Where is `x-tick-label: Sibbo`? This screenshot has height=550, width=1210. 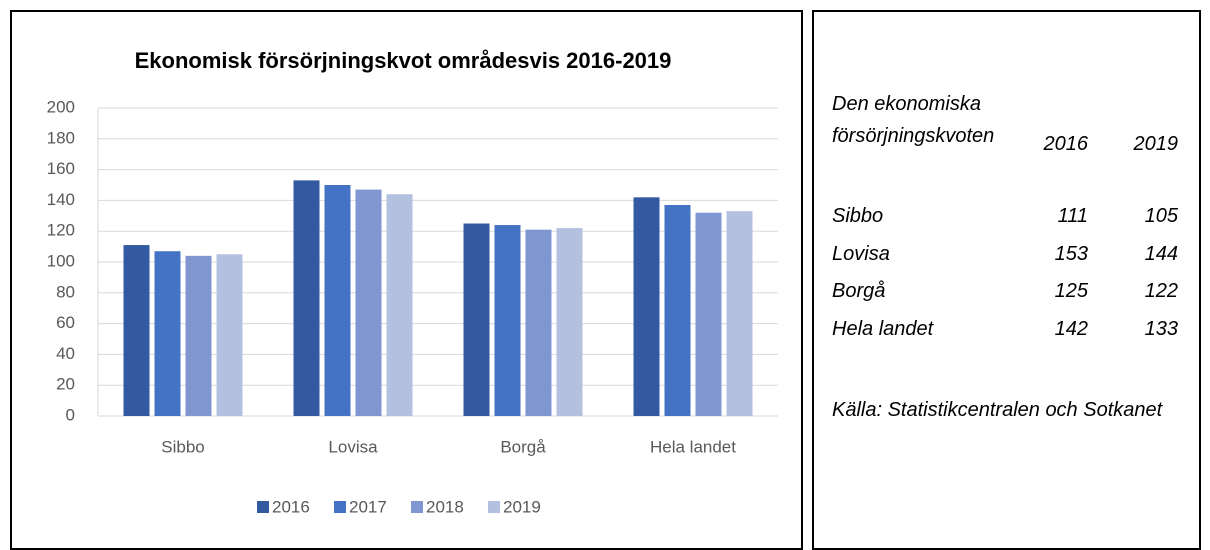 x-tick-label: Sibbo is located at coordinates (182, 446).